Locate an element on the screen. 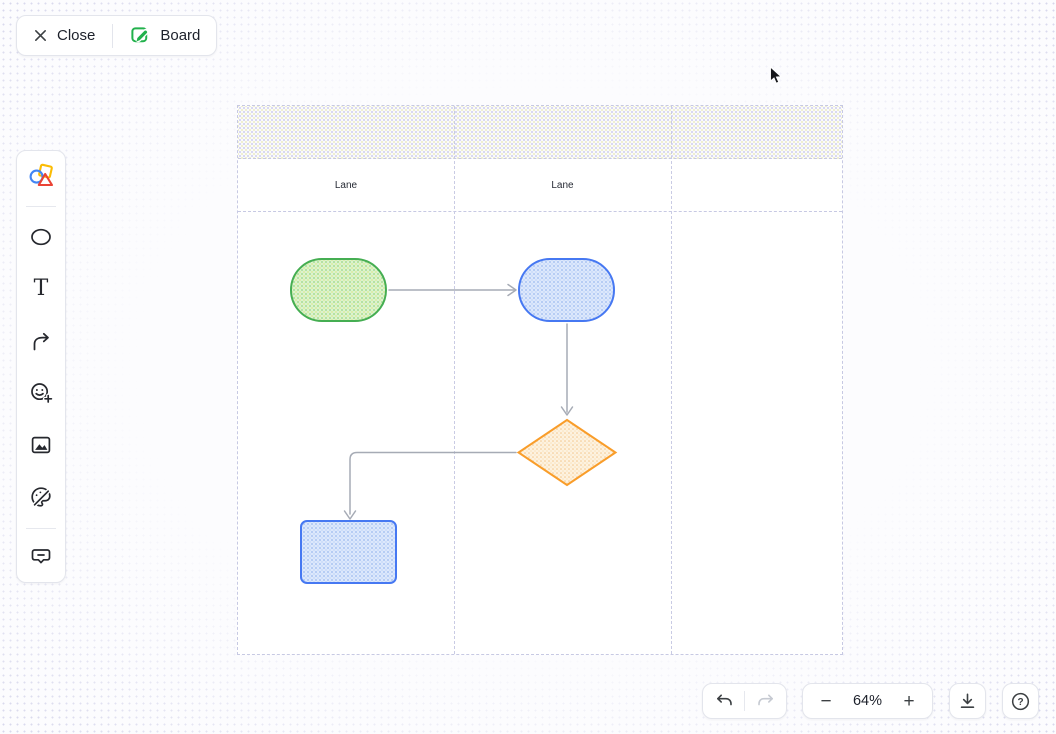 The width and height of the screenshot is (1056, 734). download-icon is located at coordinates (967, 700).